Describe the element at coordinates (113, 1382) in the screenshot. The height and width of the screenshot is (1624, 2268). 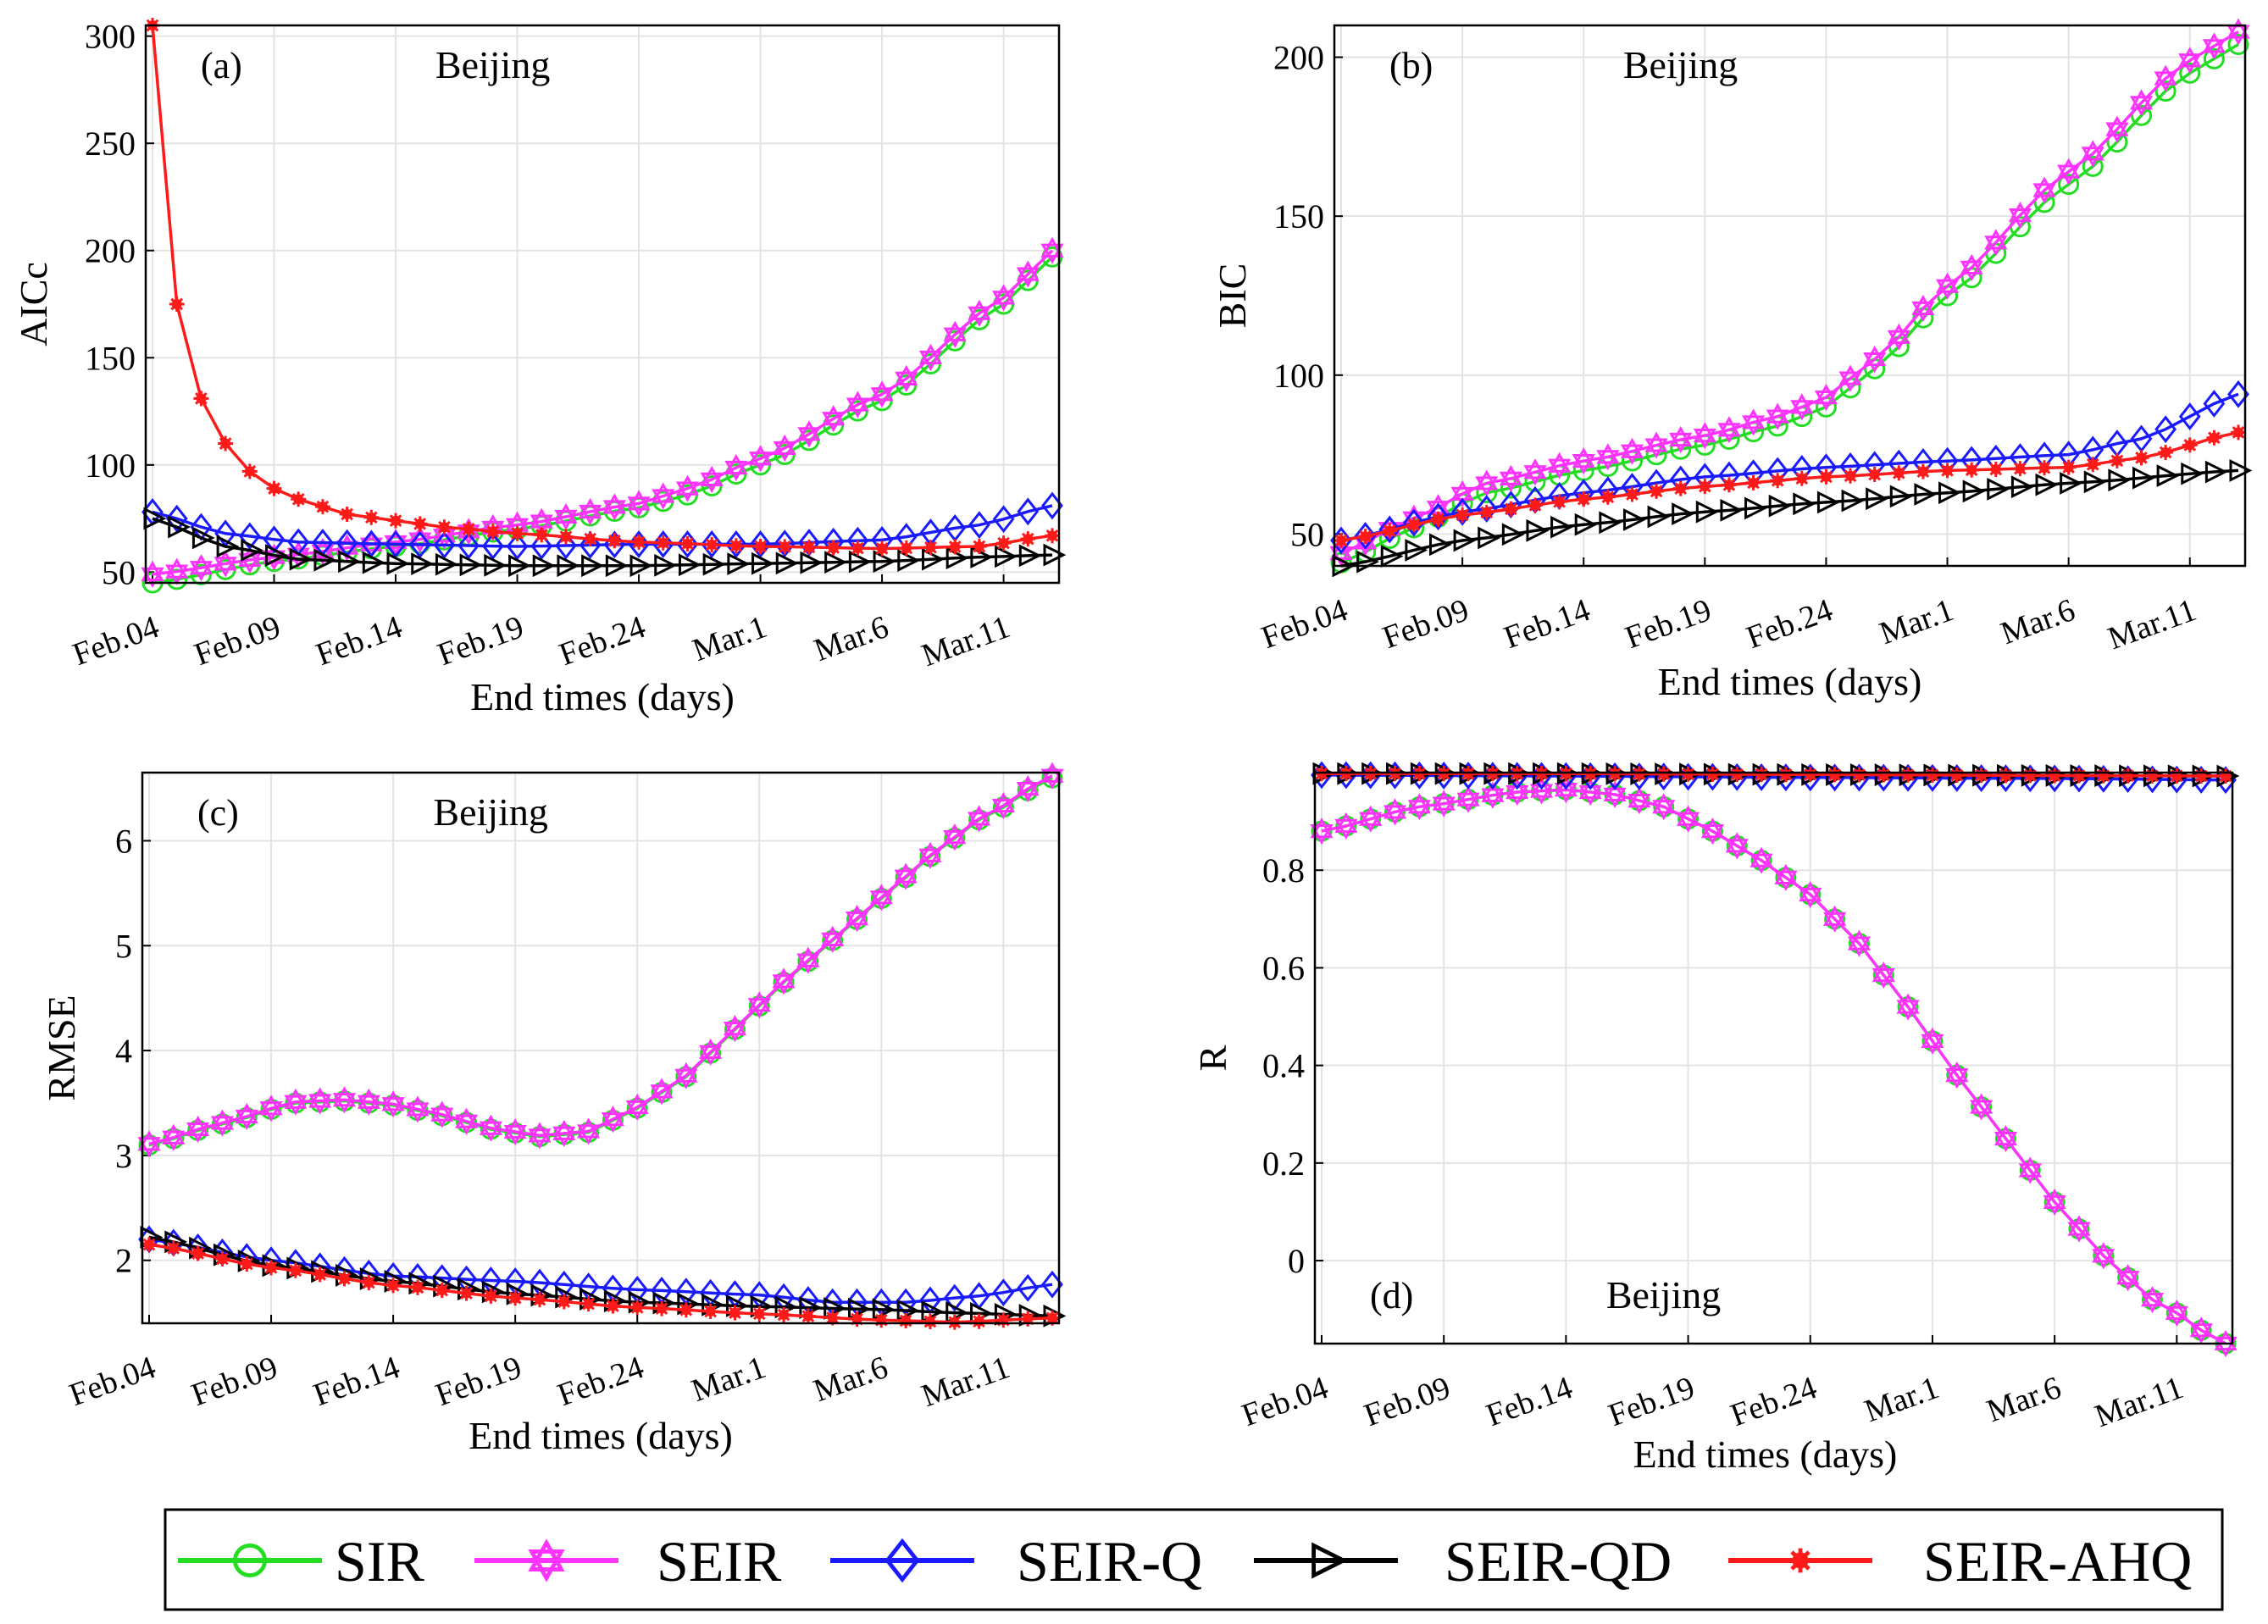
I see `x-tick-label: Feb.04` at that location.